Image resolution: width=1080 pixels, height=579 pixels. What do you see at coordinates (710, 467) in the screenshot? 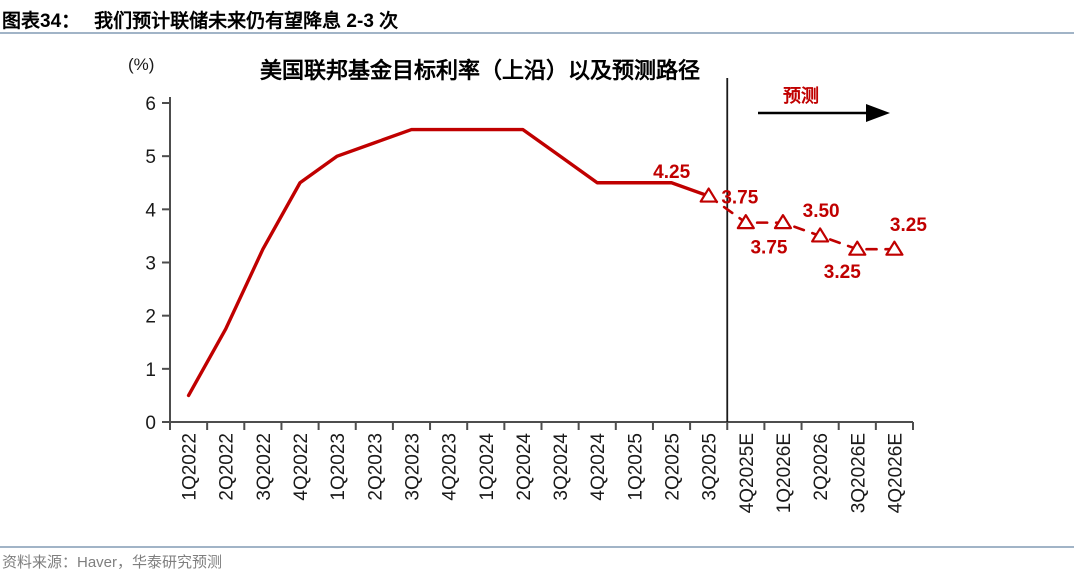
I see `x-tick-label: 3Q2025` at bounding box center [710, 467].